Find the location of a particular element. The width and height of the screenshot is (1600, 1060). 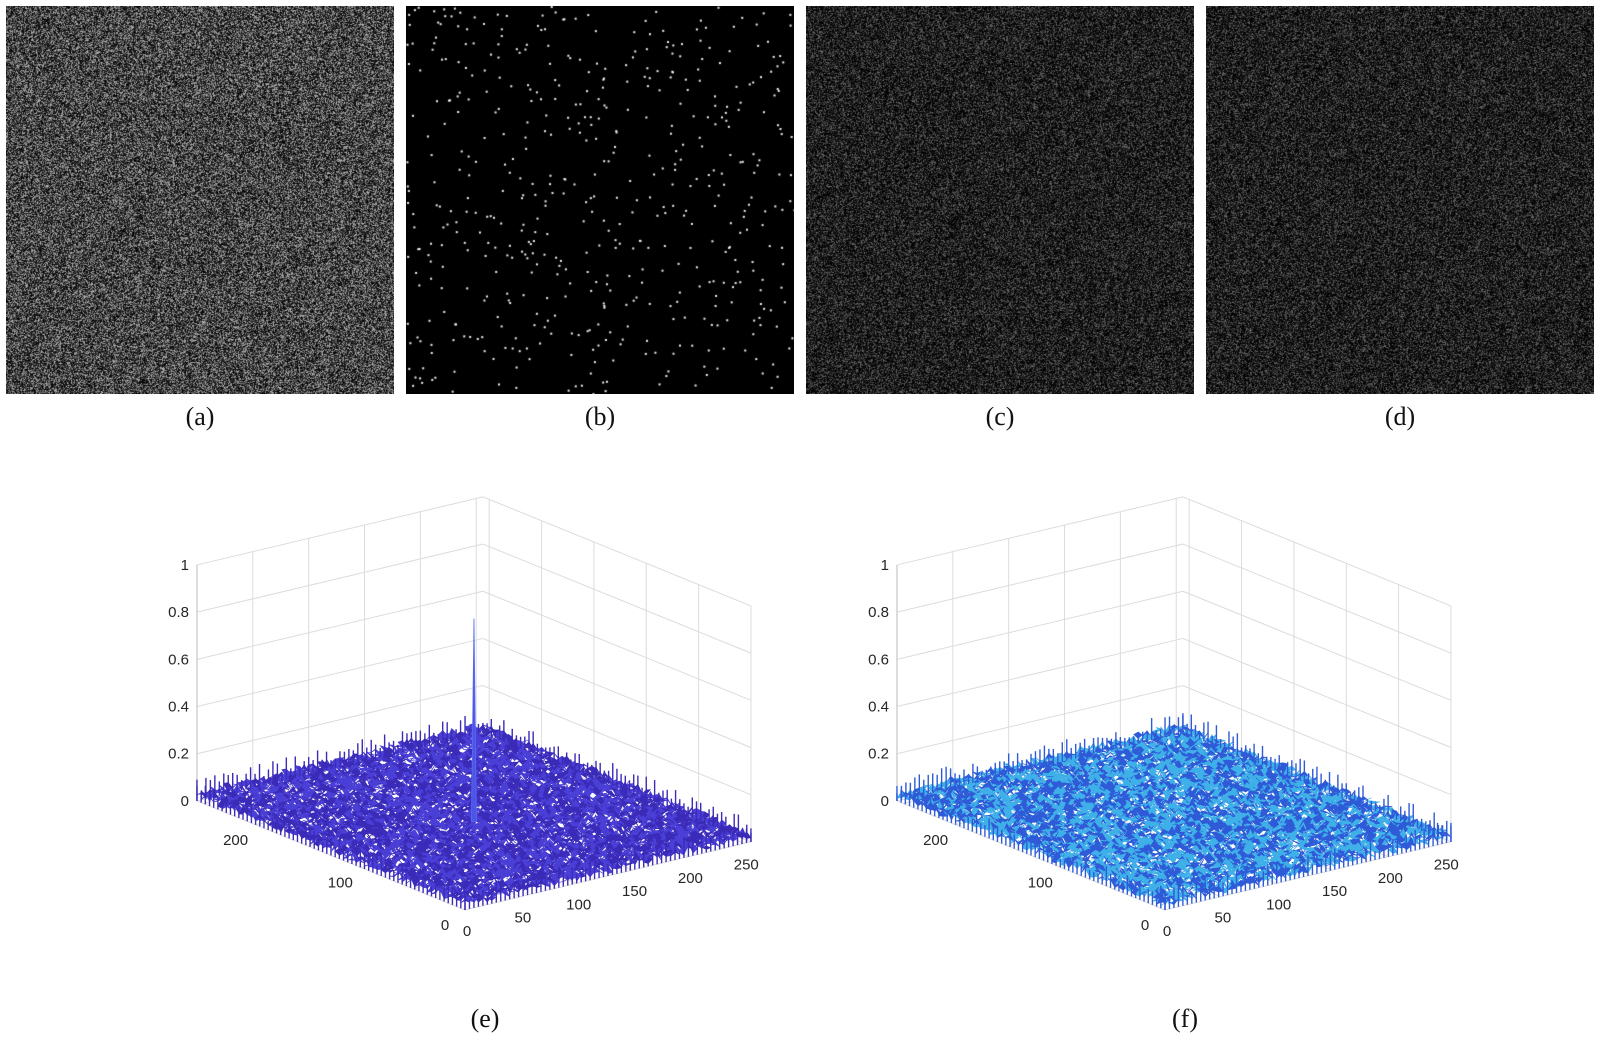

caption-a: (a) is located at coordinates (200, 416).